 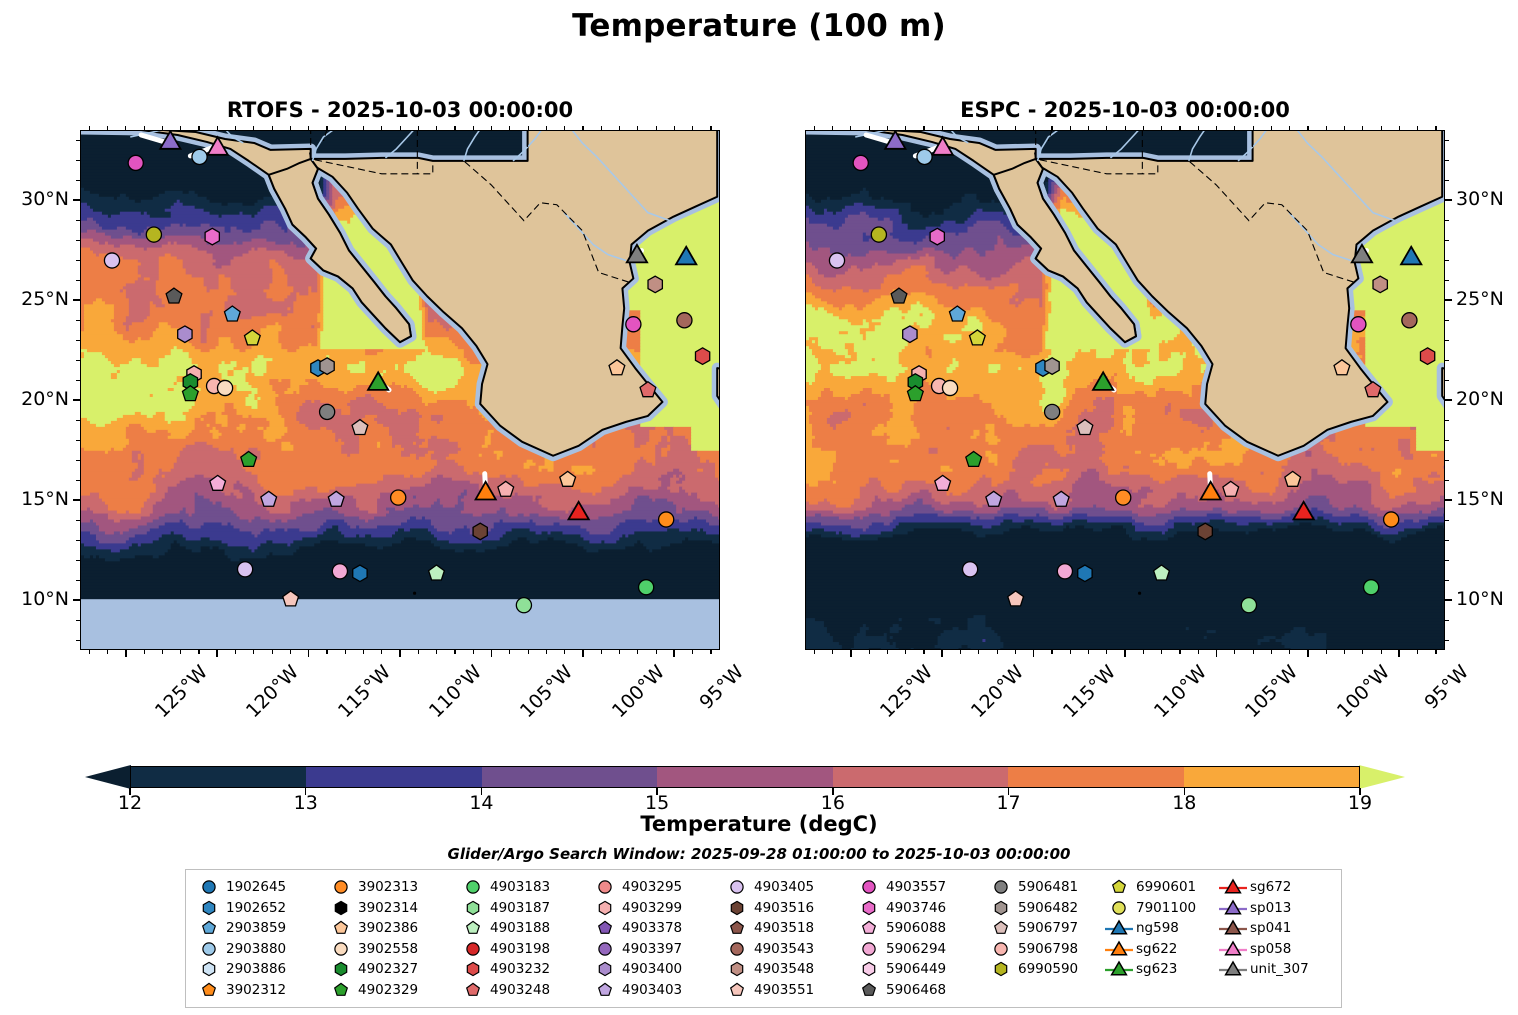 What do you see at coordinates (392, 908) in the screenshot?
I see `legend-item-3902314: 3902314` at bounding box center [392, 908].